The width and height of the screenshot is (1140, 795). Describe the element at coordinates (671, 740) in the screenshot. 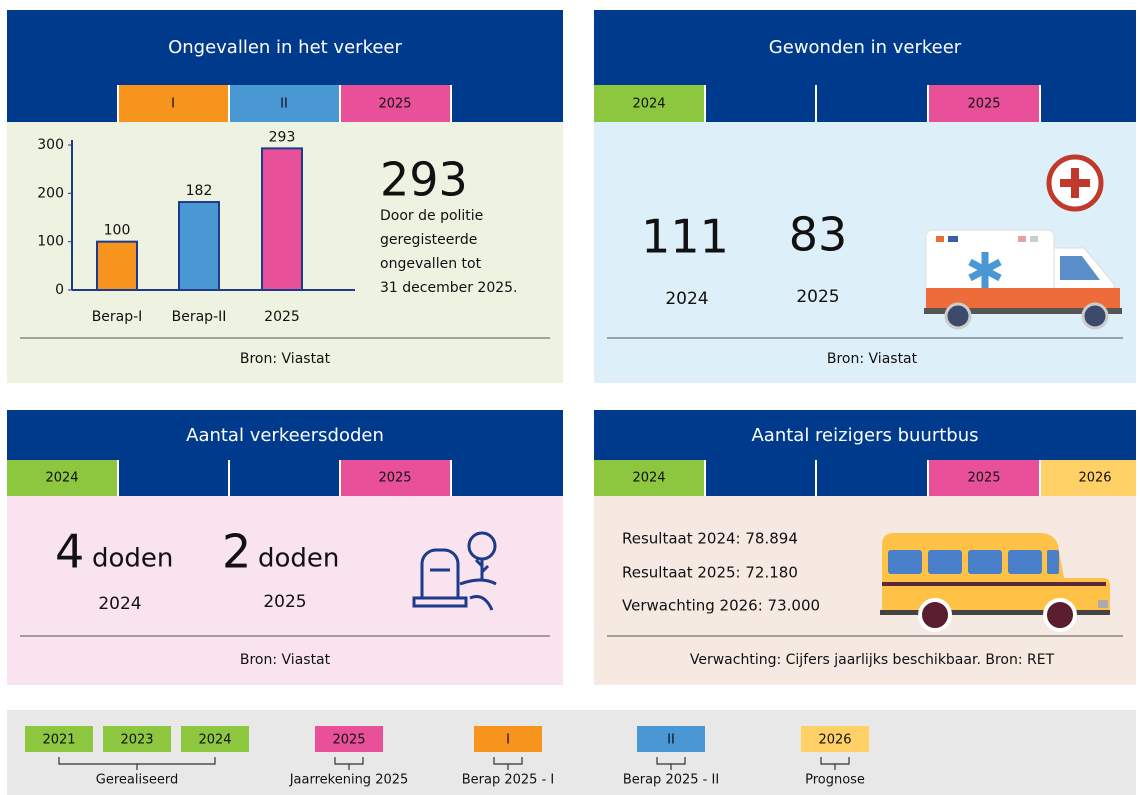

I see `legend-item: II` at that location.